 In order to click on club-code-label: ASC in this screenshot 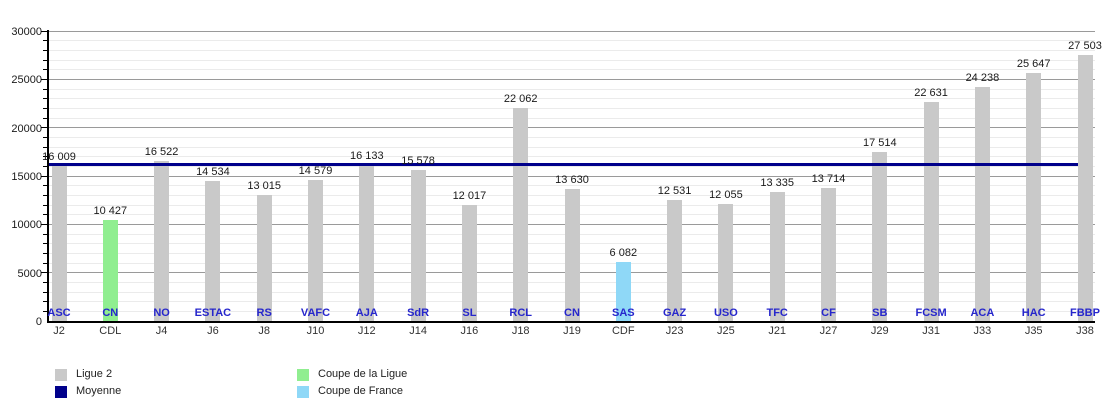, I will do `click(59, 313)`.